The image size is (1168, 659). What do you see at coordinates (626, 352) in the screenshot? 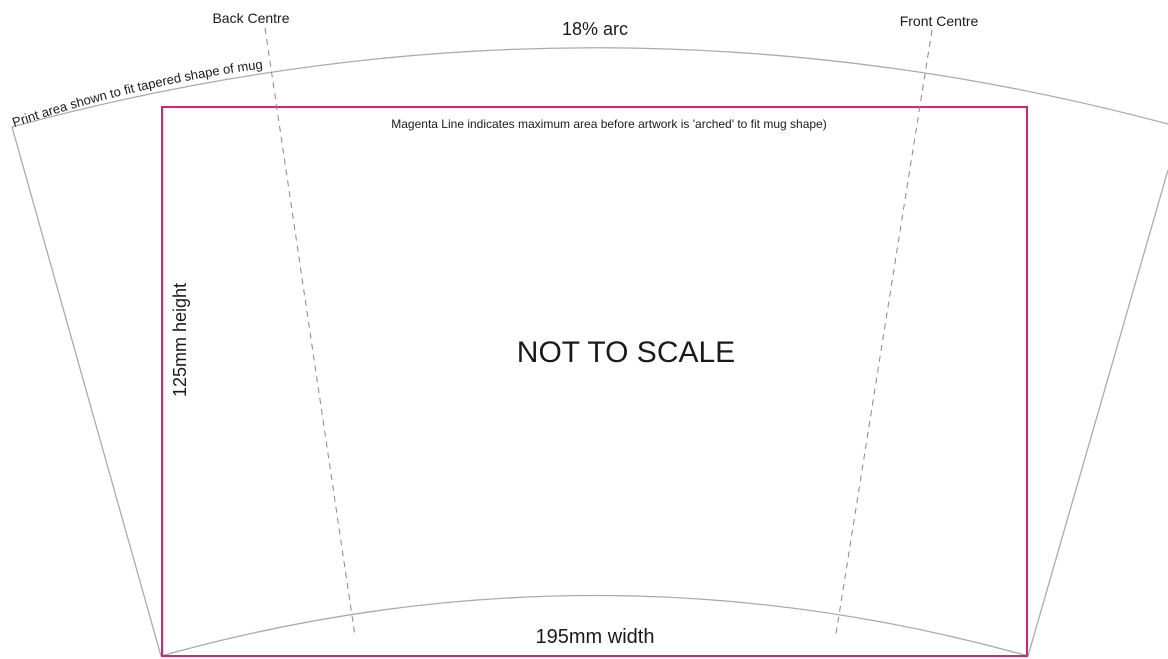
I see `not-to-scale-label: NOT TO SCALE` at bounding box center [626, 352].